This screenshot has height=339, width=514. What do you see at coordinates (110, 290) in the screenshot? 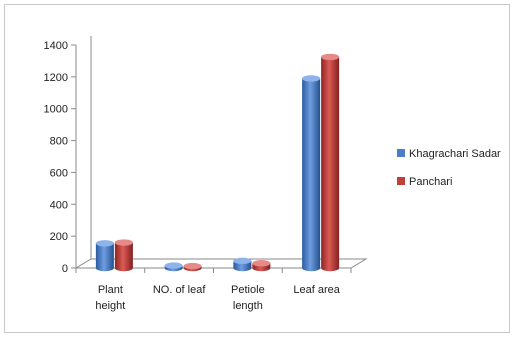
I see `x-category-label-line: Plant` at bounding box center [110, 290].